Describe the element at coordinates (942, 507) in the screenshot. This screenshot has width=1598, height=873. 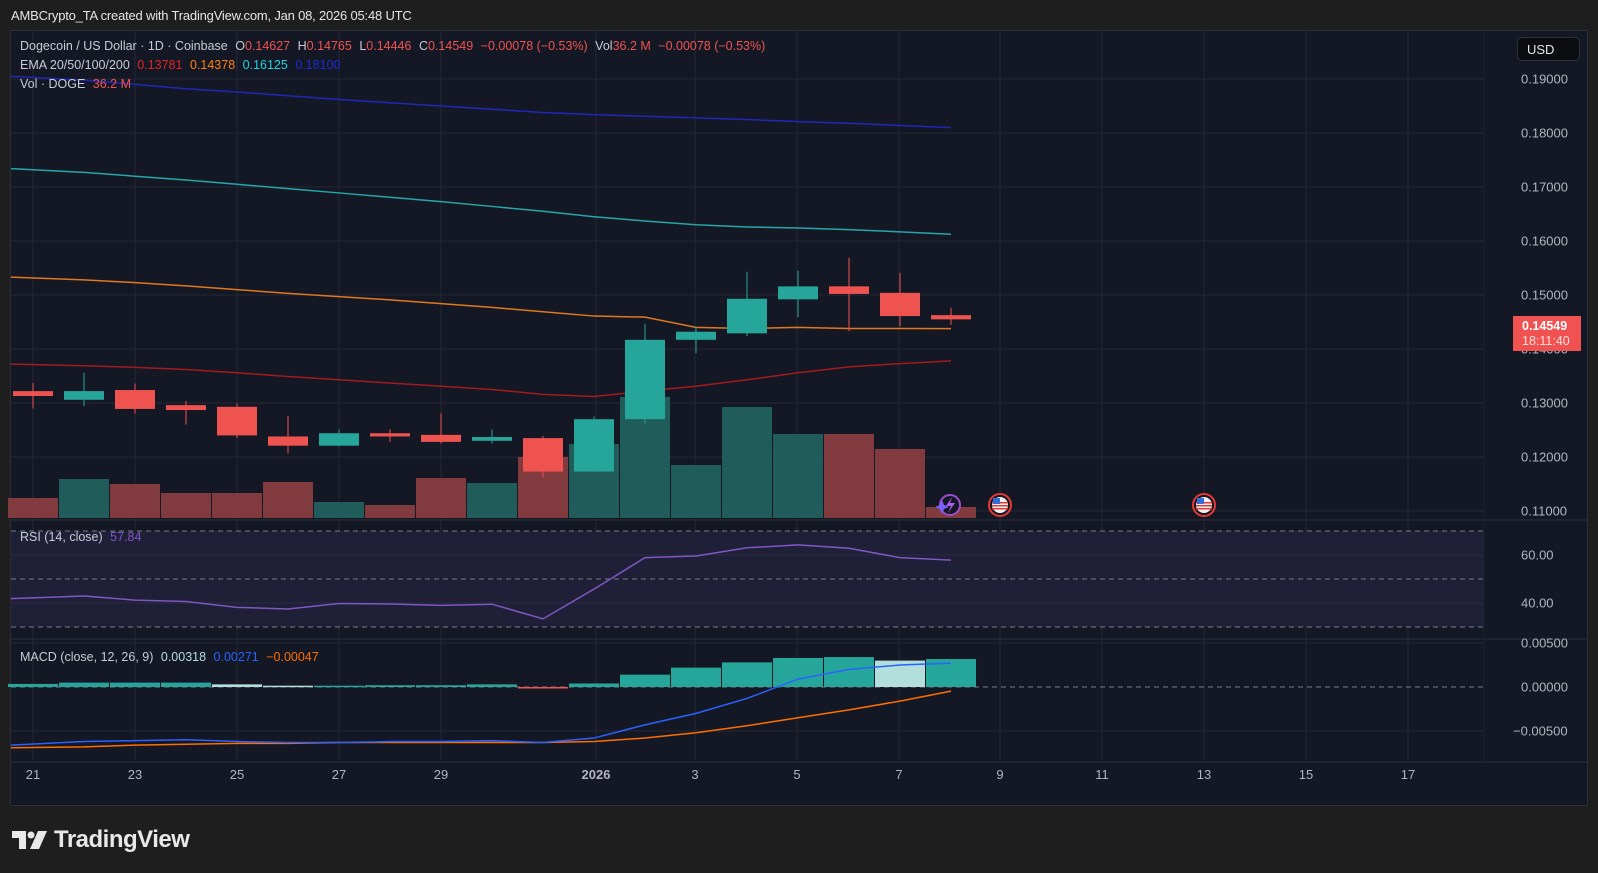
I see `sparkle-icon` at that location.